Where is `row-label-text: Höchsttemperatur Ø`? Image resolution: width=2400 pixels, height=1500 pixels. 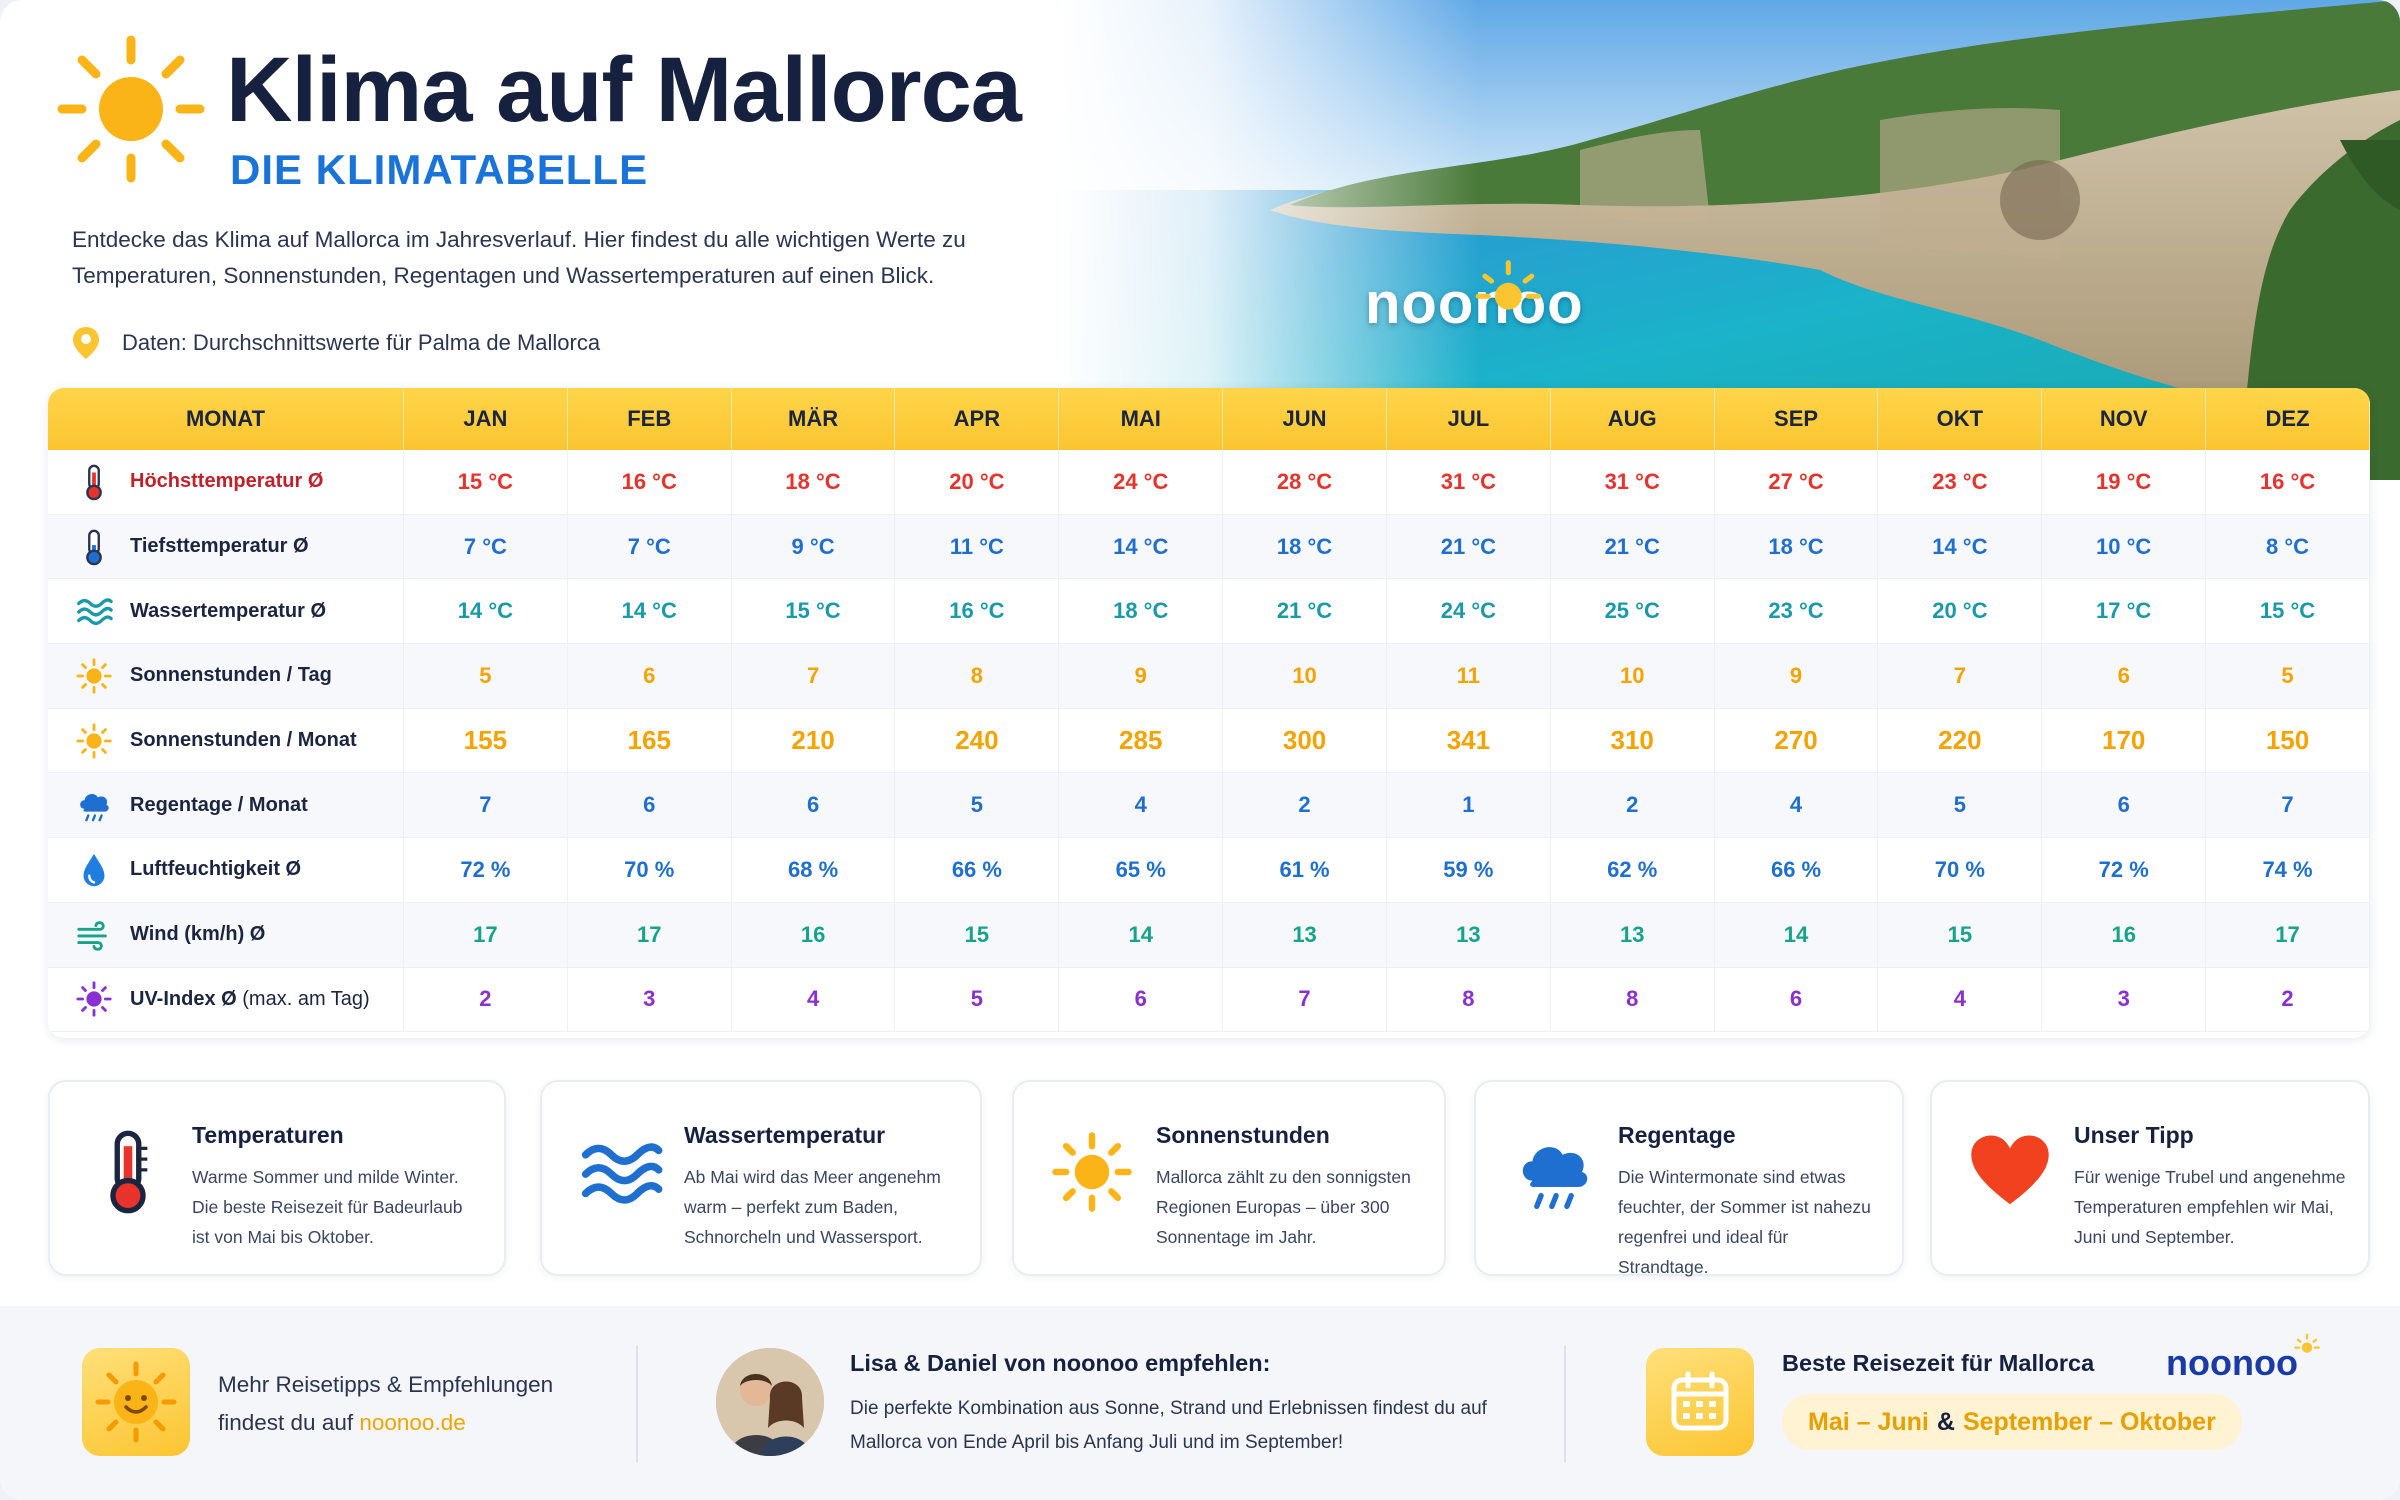 row-label-text: Höchsttemperatur Ø is located at coordinates (227, 481).